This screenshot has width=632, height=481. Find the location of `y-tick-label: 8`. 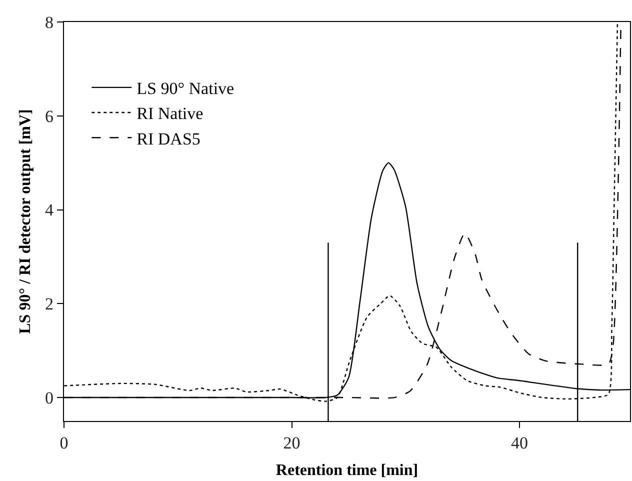

y-tick-label: 8 is located at coordinates (49, 22).